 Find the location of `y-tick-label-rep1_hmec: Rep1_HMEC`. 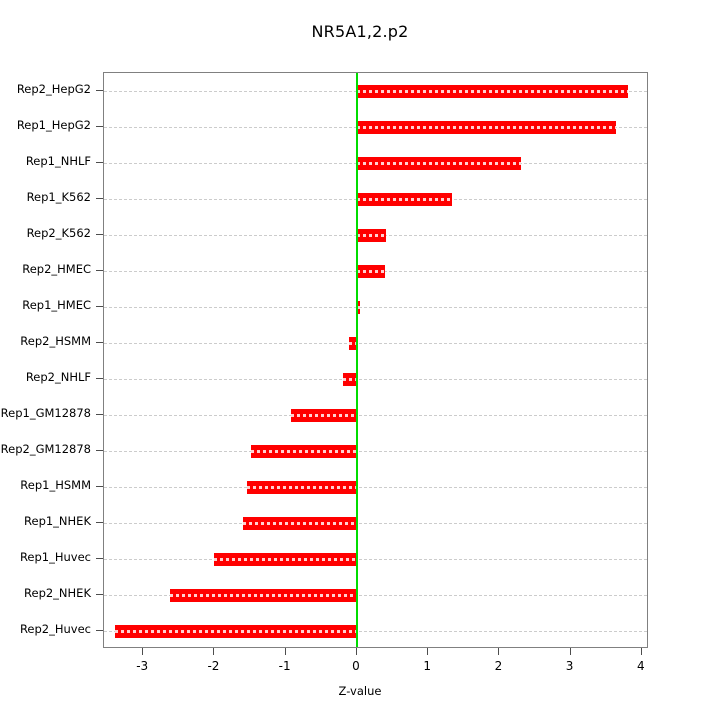

y-tick-label-rep1_hmec: Rep1_HMEC is located at coordinates (56, 305).